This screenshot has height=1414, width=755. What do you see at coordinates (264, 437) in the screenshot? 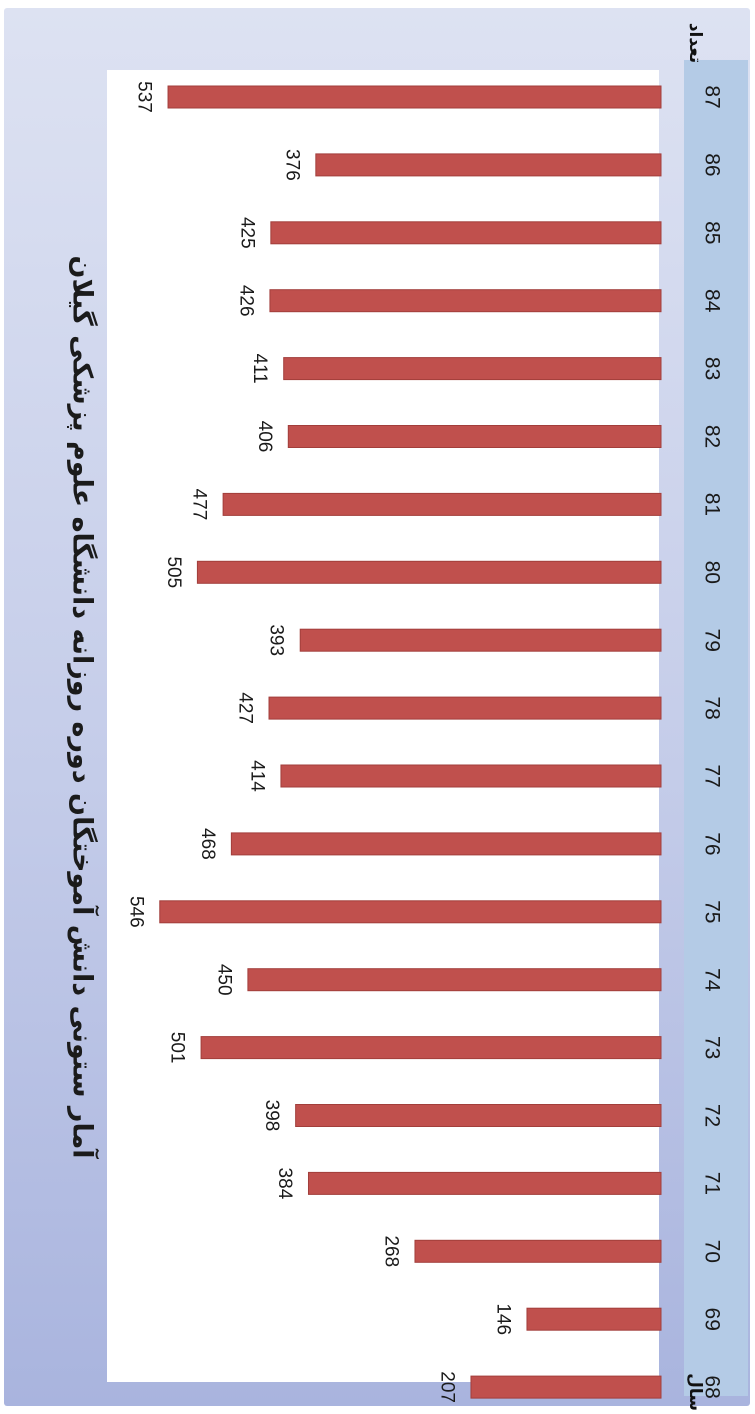
I see `data-label-82: 406` at bounding box center [264, 437].